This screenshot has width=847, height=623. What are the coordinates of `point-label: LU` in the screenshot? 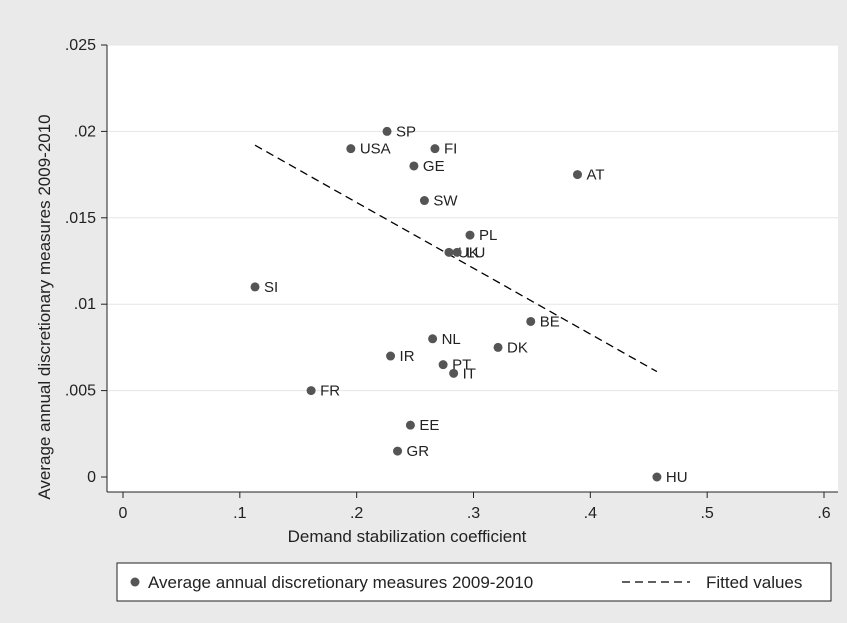 It's located at (475, 252).